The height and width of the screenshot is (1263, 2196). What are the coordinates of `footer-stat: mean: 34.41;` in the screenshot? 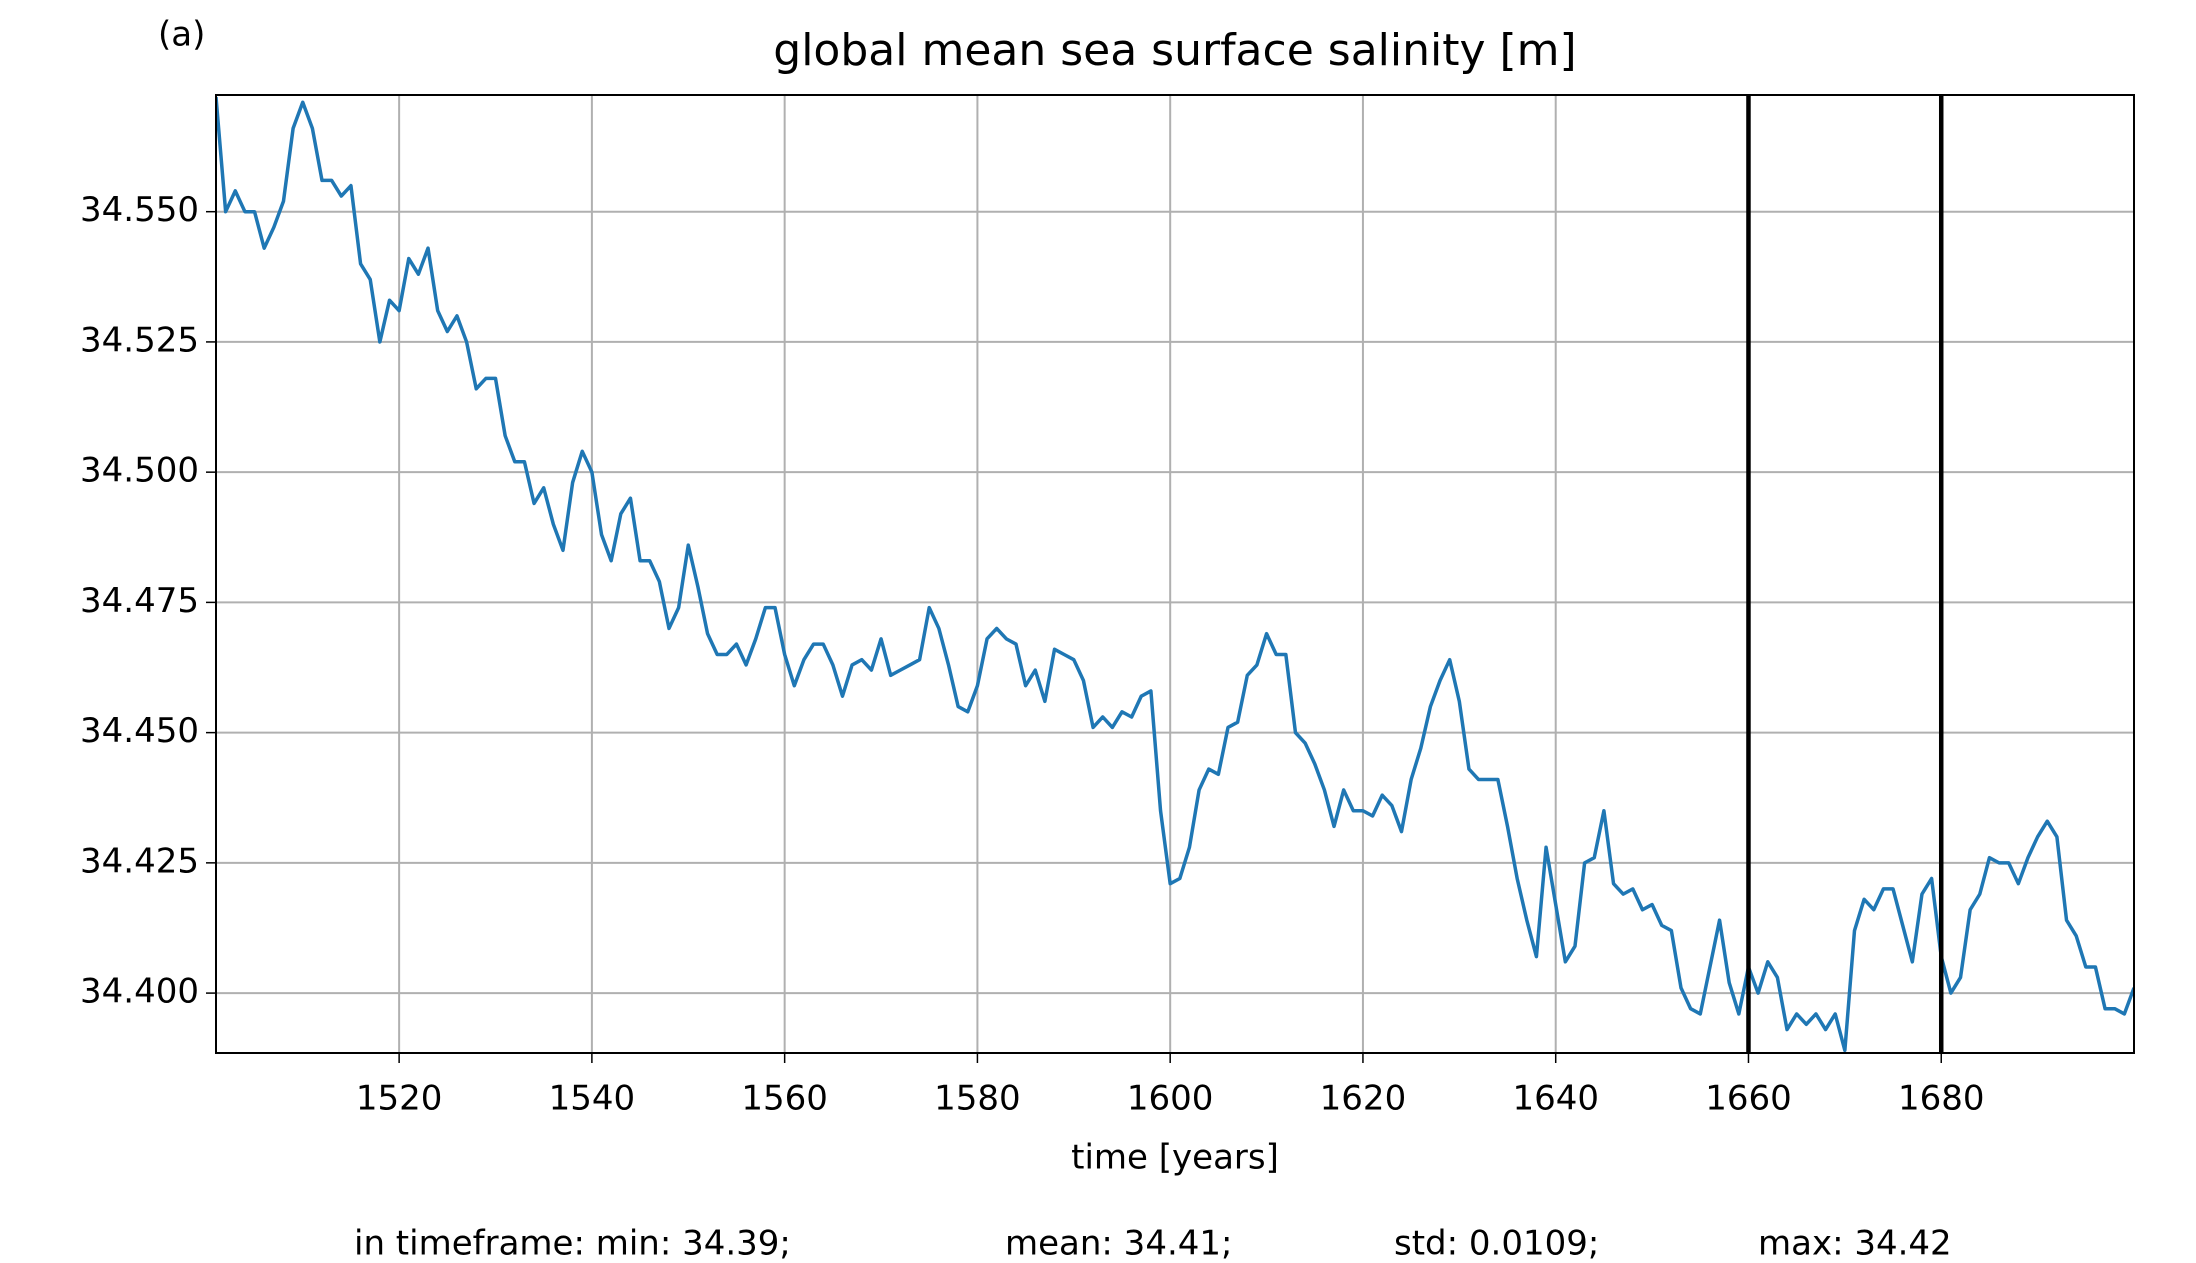 It's located at (1118, 1243).